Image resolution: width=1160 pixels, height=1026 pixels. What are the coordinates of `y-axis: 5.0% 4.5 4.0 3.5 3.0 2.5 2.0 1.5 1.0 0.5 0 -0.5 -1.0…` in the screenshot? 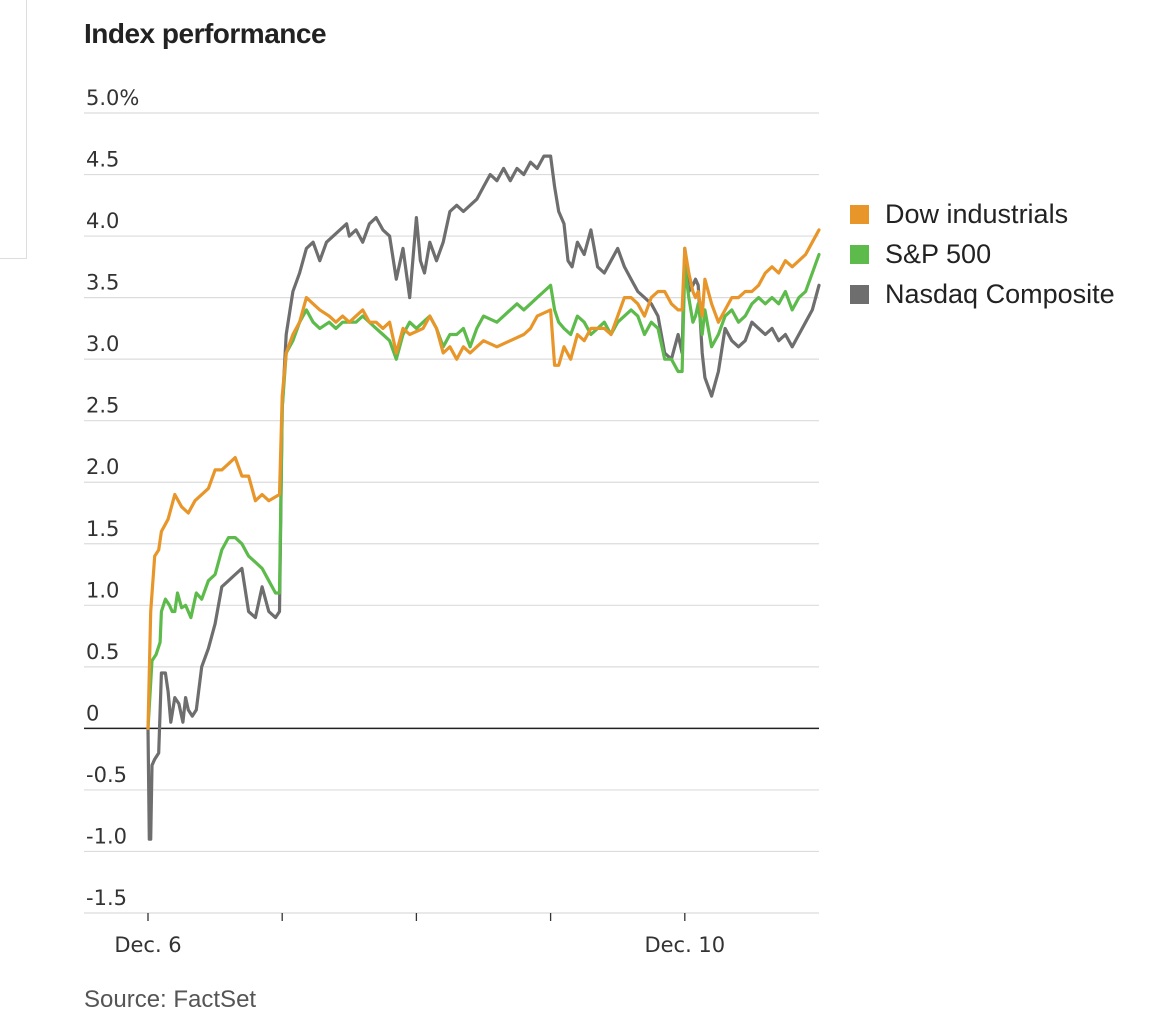 It's located at (112, 498).